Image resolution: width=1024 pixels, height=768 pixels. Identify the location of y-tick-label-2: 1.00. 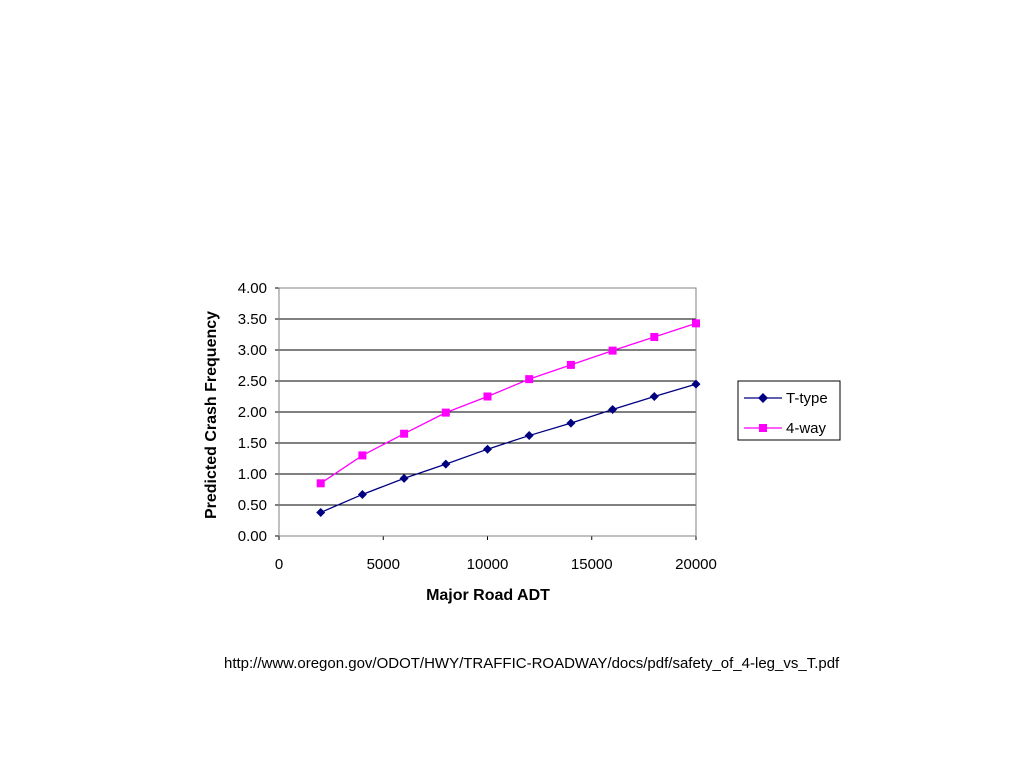
(252, 474).